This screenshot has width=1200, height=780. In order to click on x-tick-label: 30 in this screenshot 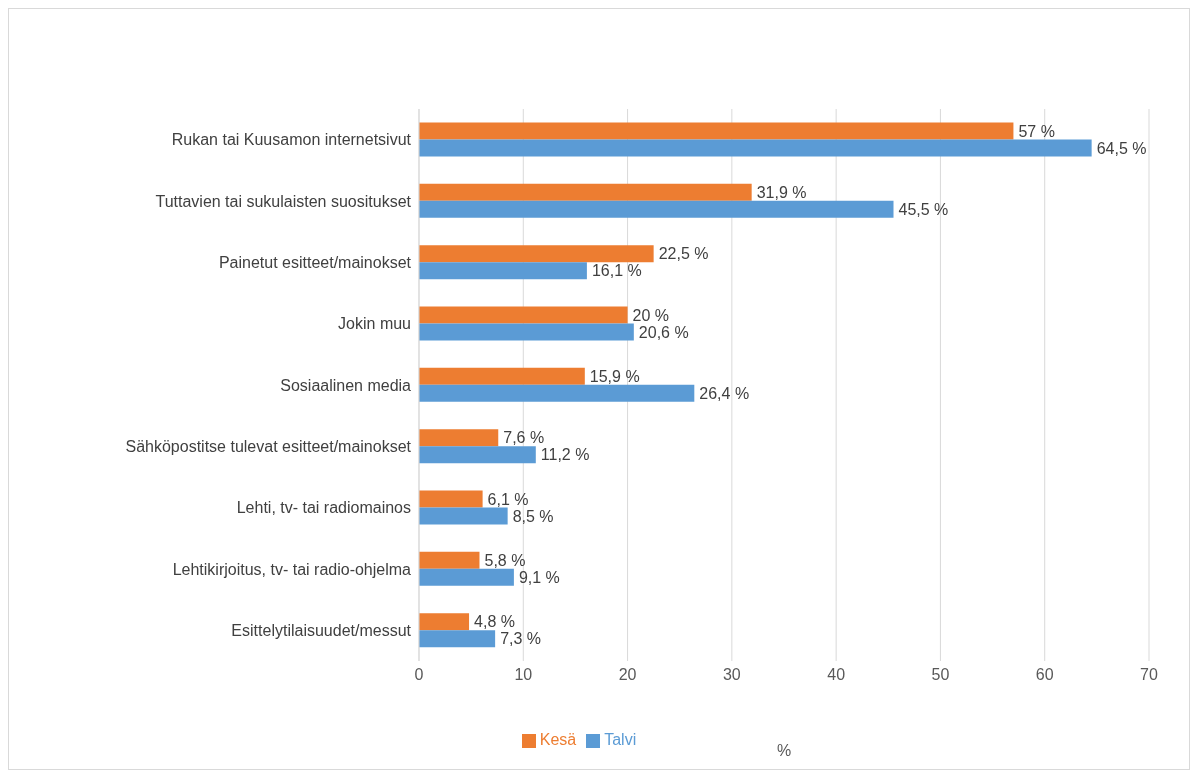, I will do `click(731, 675)`.